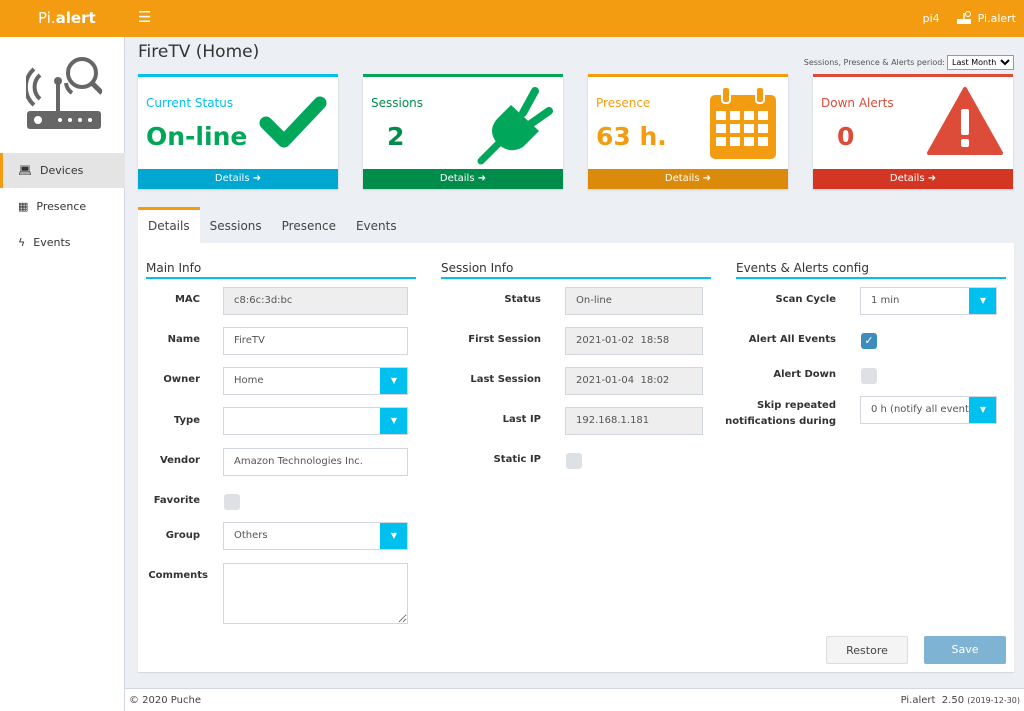  Describe the element at coordinates (576, 270) in the screenshot. I see `session-info-heading: Session Info` at that location.